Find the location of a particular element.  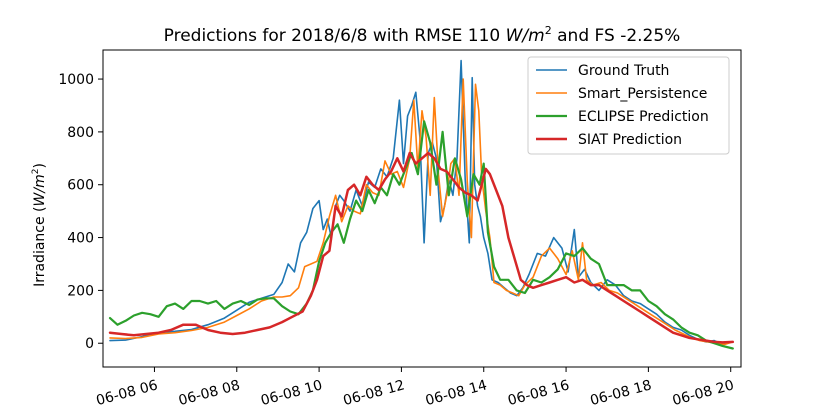

x-tick-label: 06-08 20 is located at coordinates (703, 393).